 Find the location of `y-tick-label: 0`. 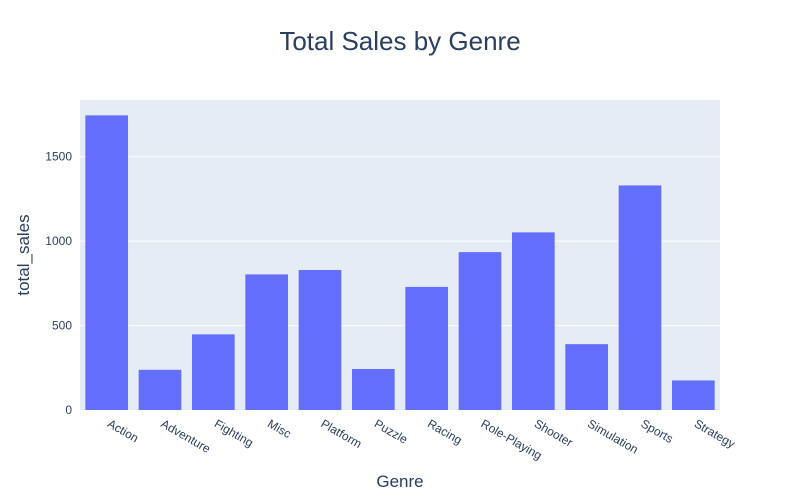

y-tick-label: 0 is located at coordinates (68, 410).